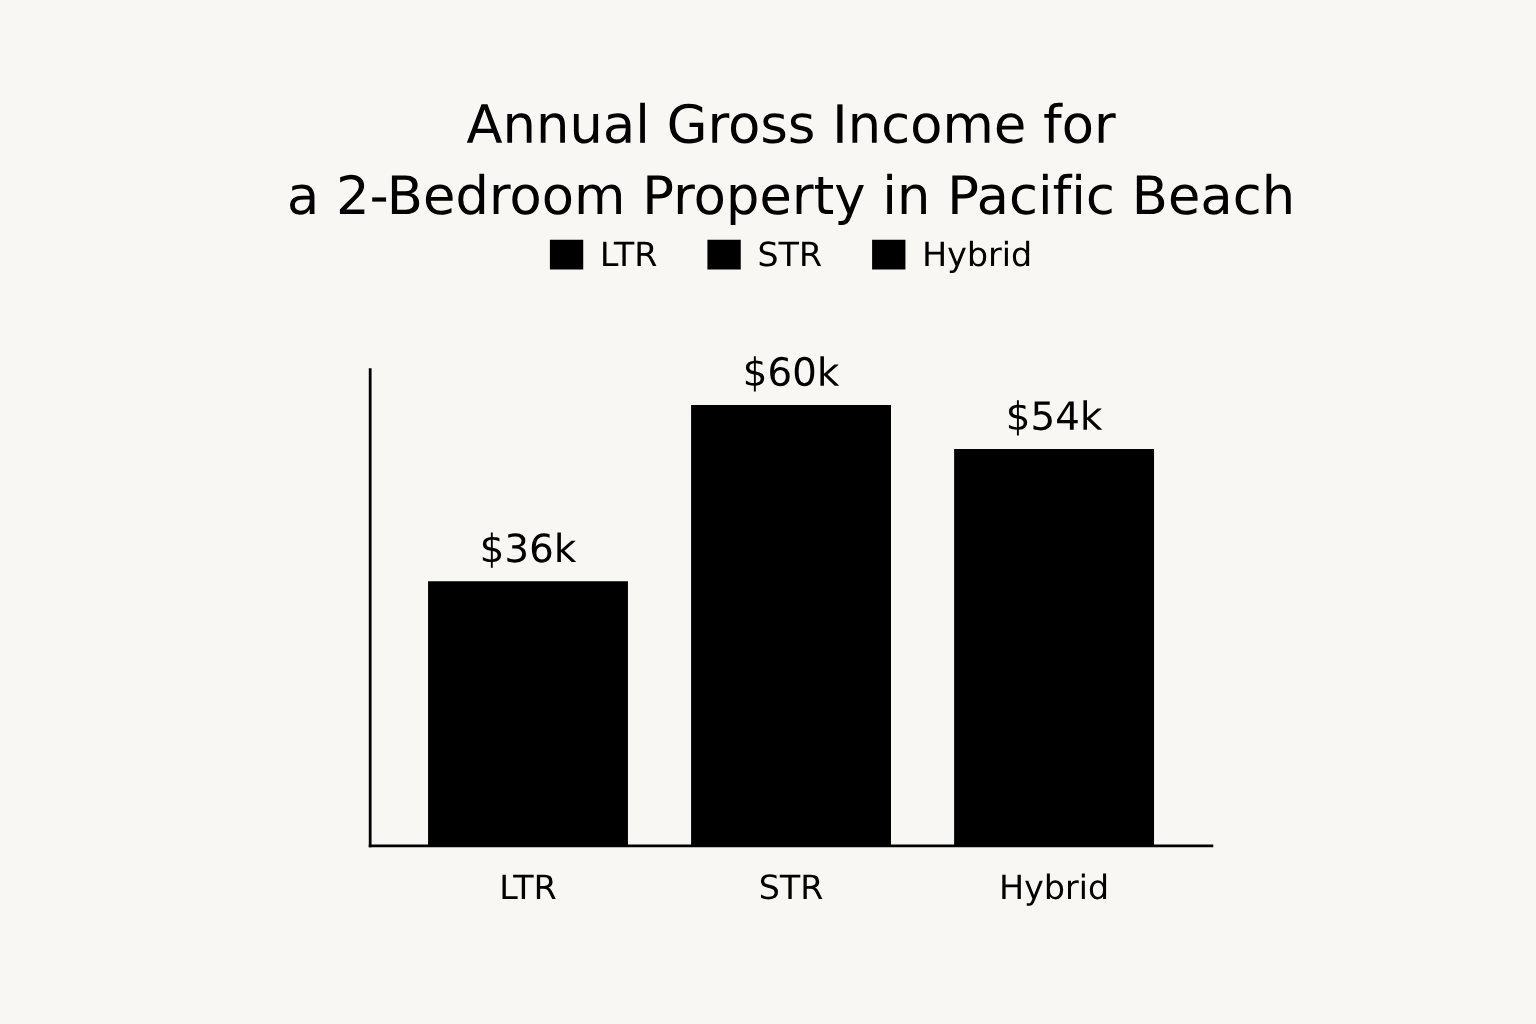 Image resolution: width=1536 pixels, height=1024 pixels. Describe the element at coordinates (792, 374) in the screenshot. I see `data-label: $60k` at that location.